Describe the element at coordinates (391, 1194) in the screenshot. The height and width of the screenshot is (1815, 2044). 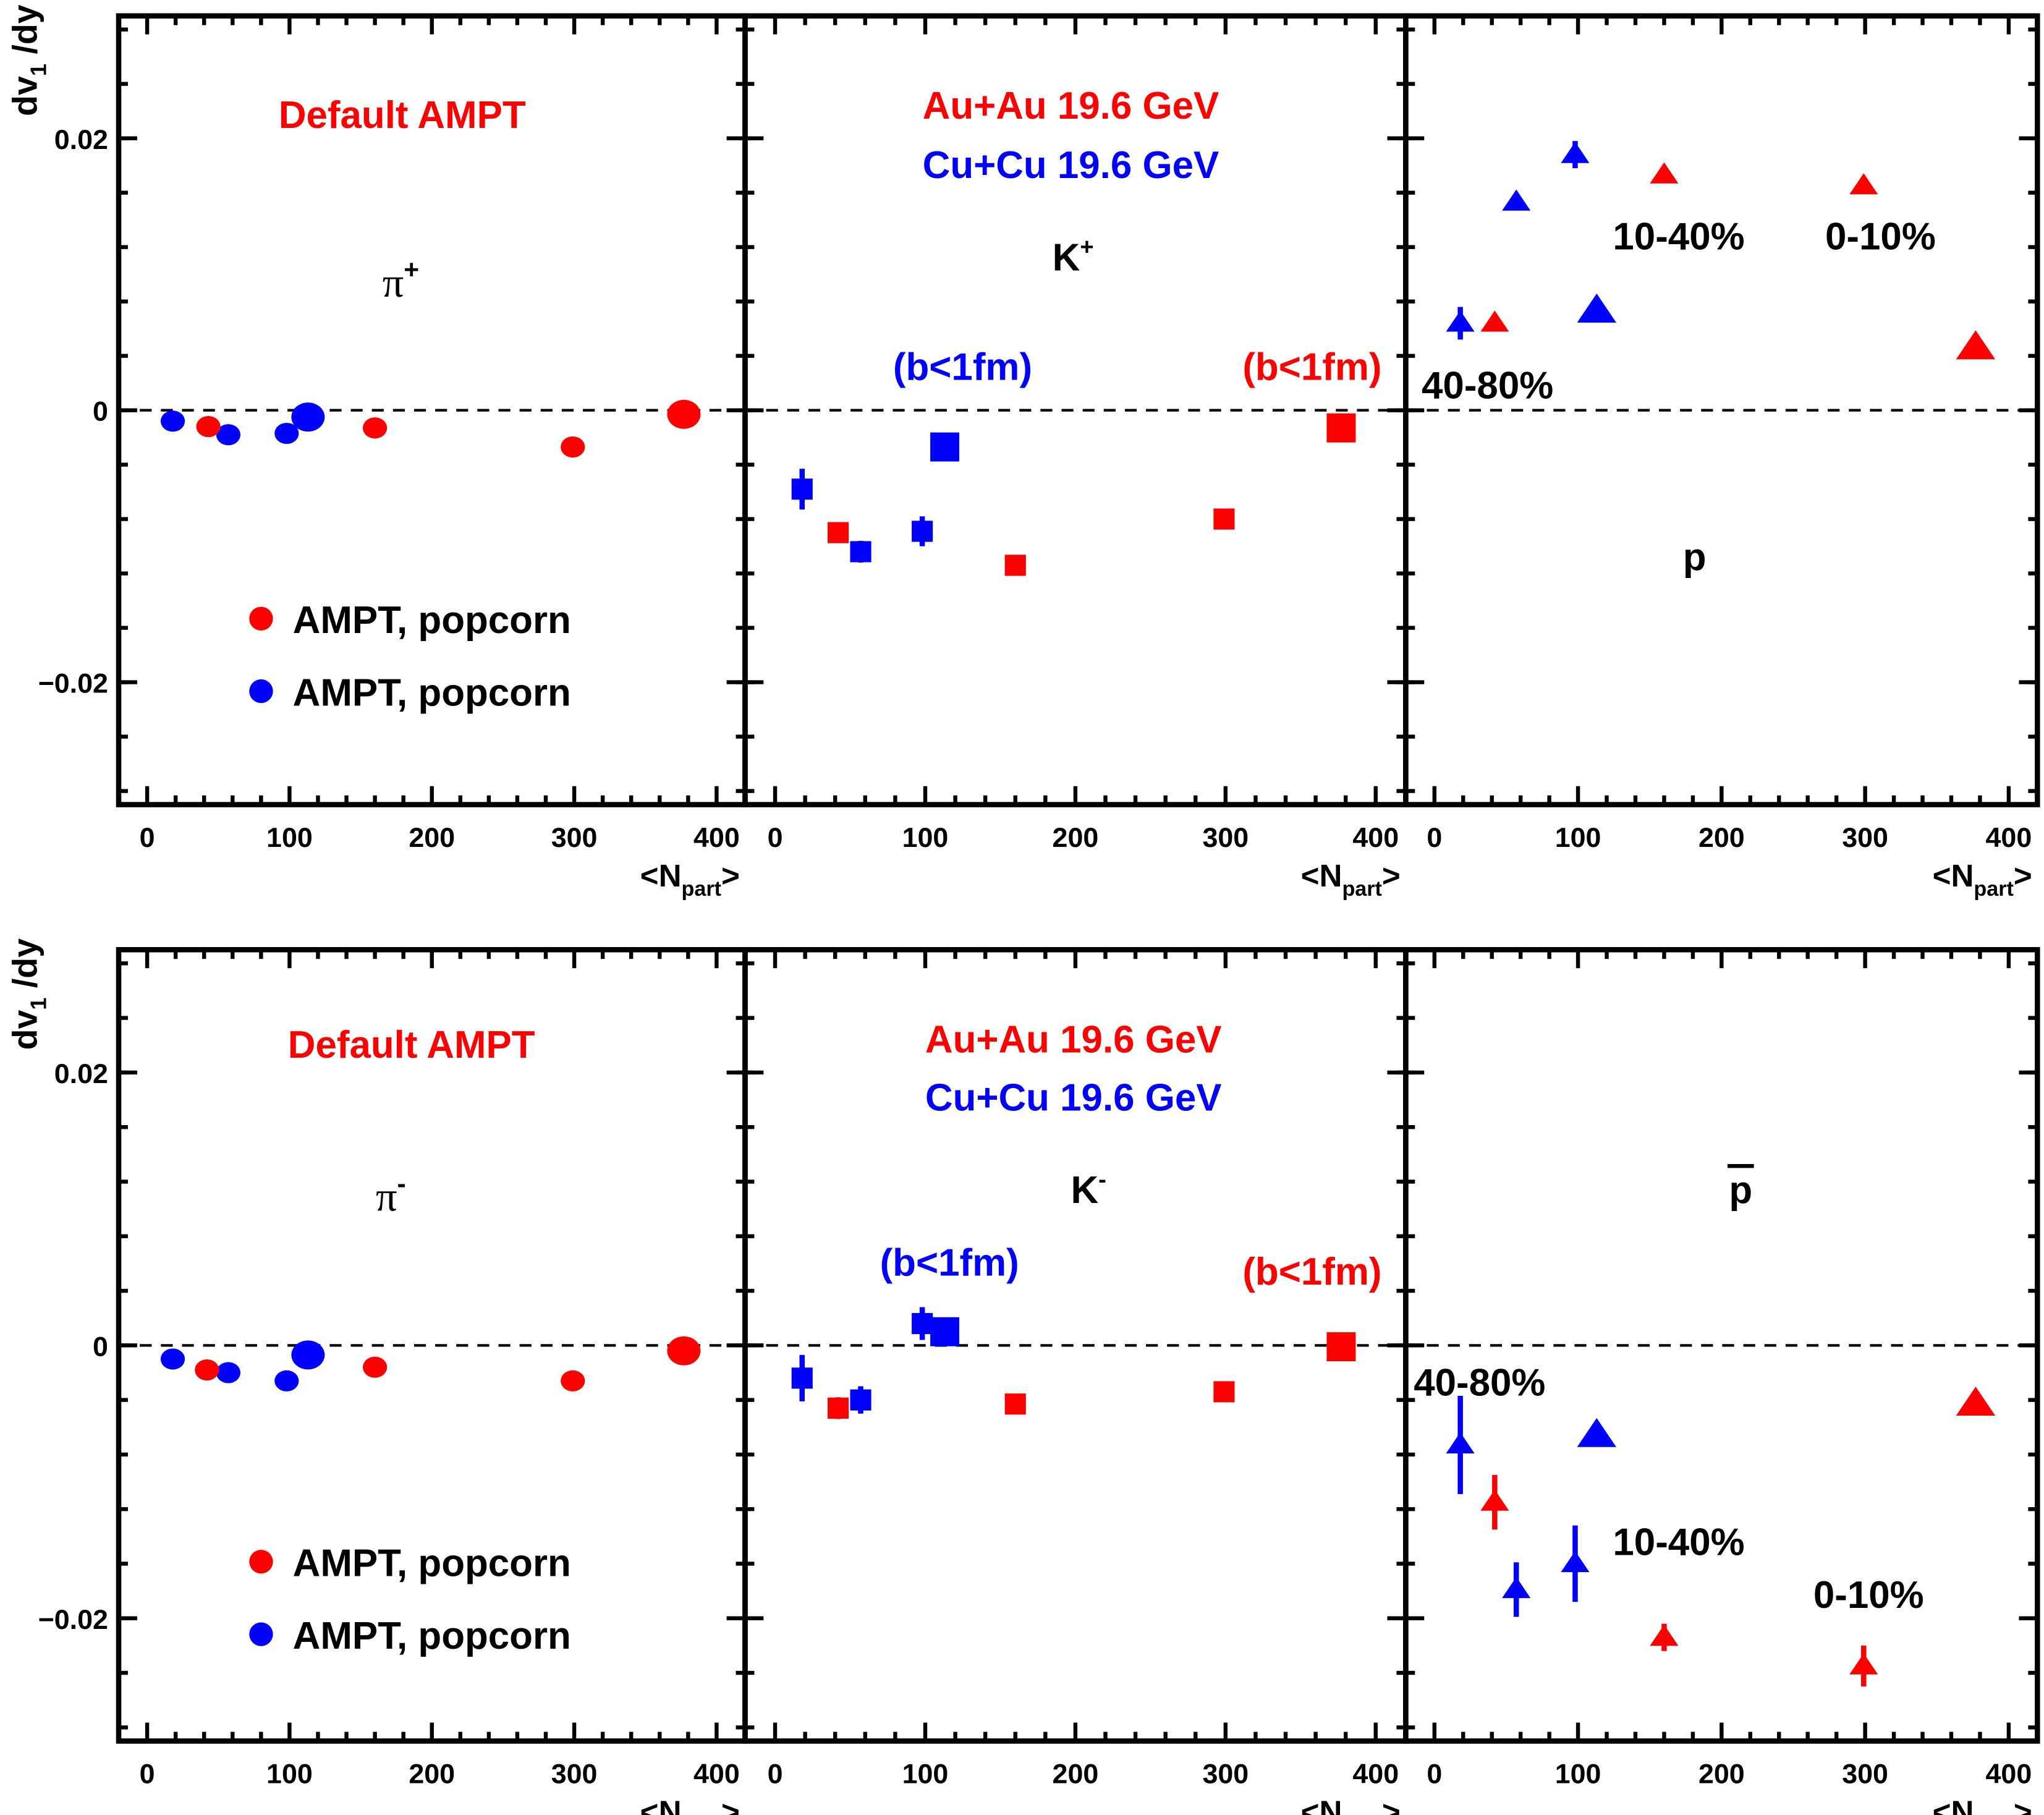
I see `particle-label: π-` at that location.